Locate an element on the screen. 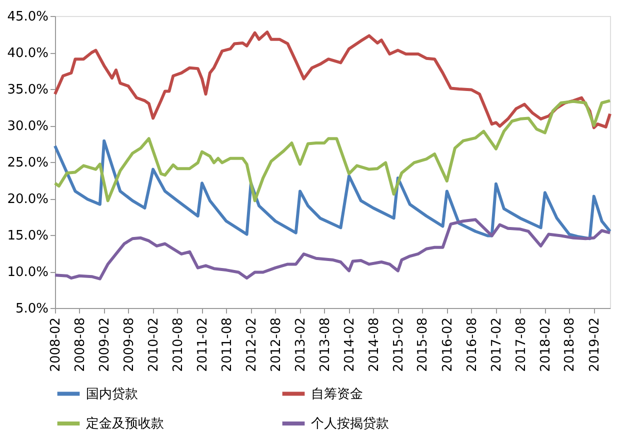  x-tick-label: 2014-02 is located at coordinates (350, 345).